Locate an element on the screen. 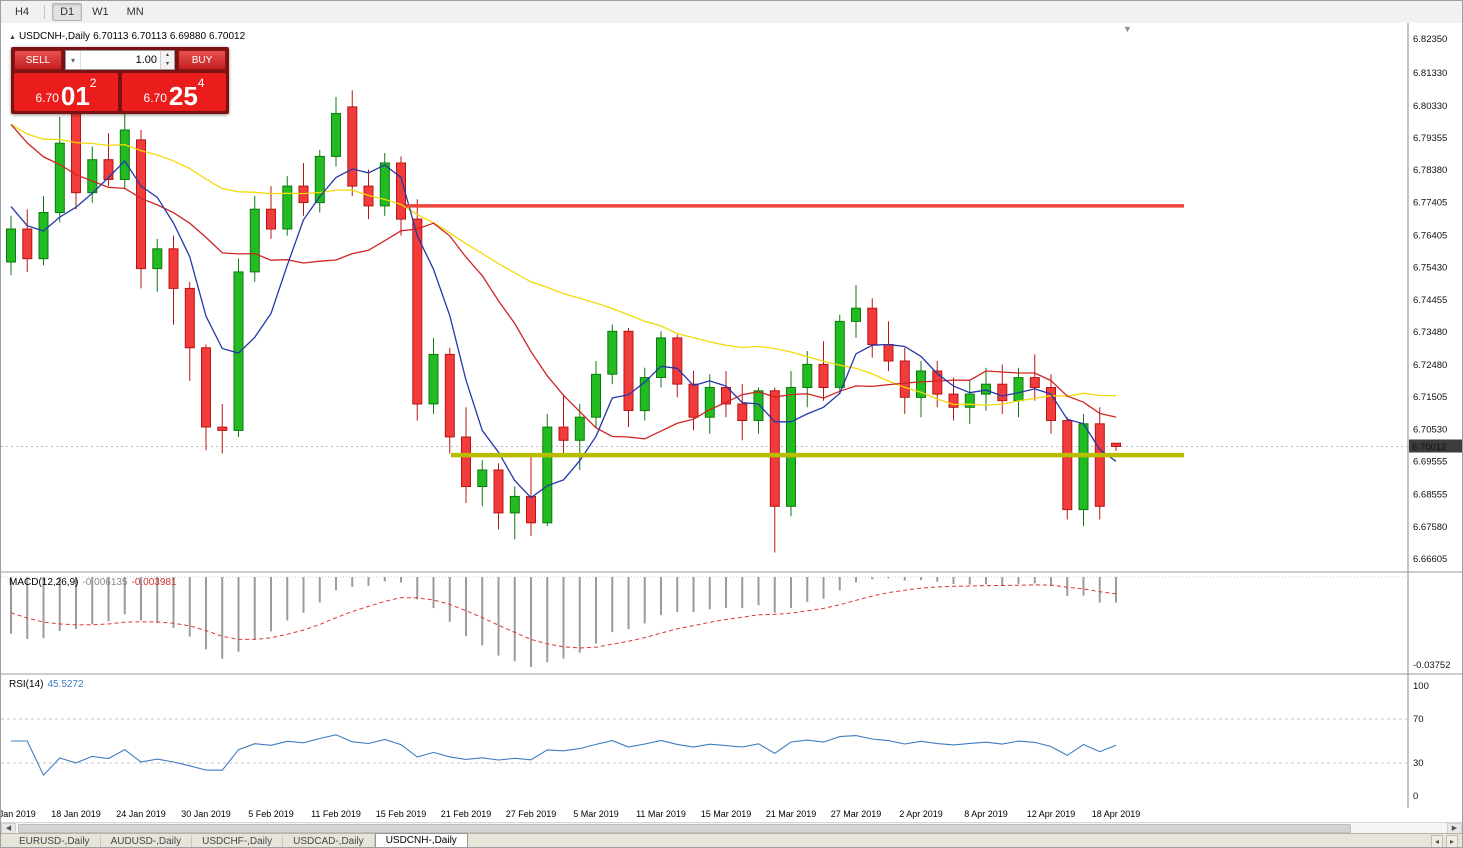 Image resolution: width=1463 pixels, height=848 pixels. volume-up-icon: ▴ is located at coordinates (167, 55).